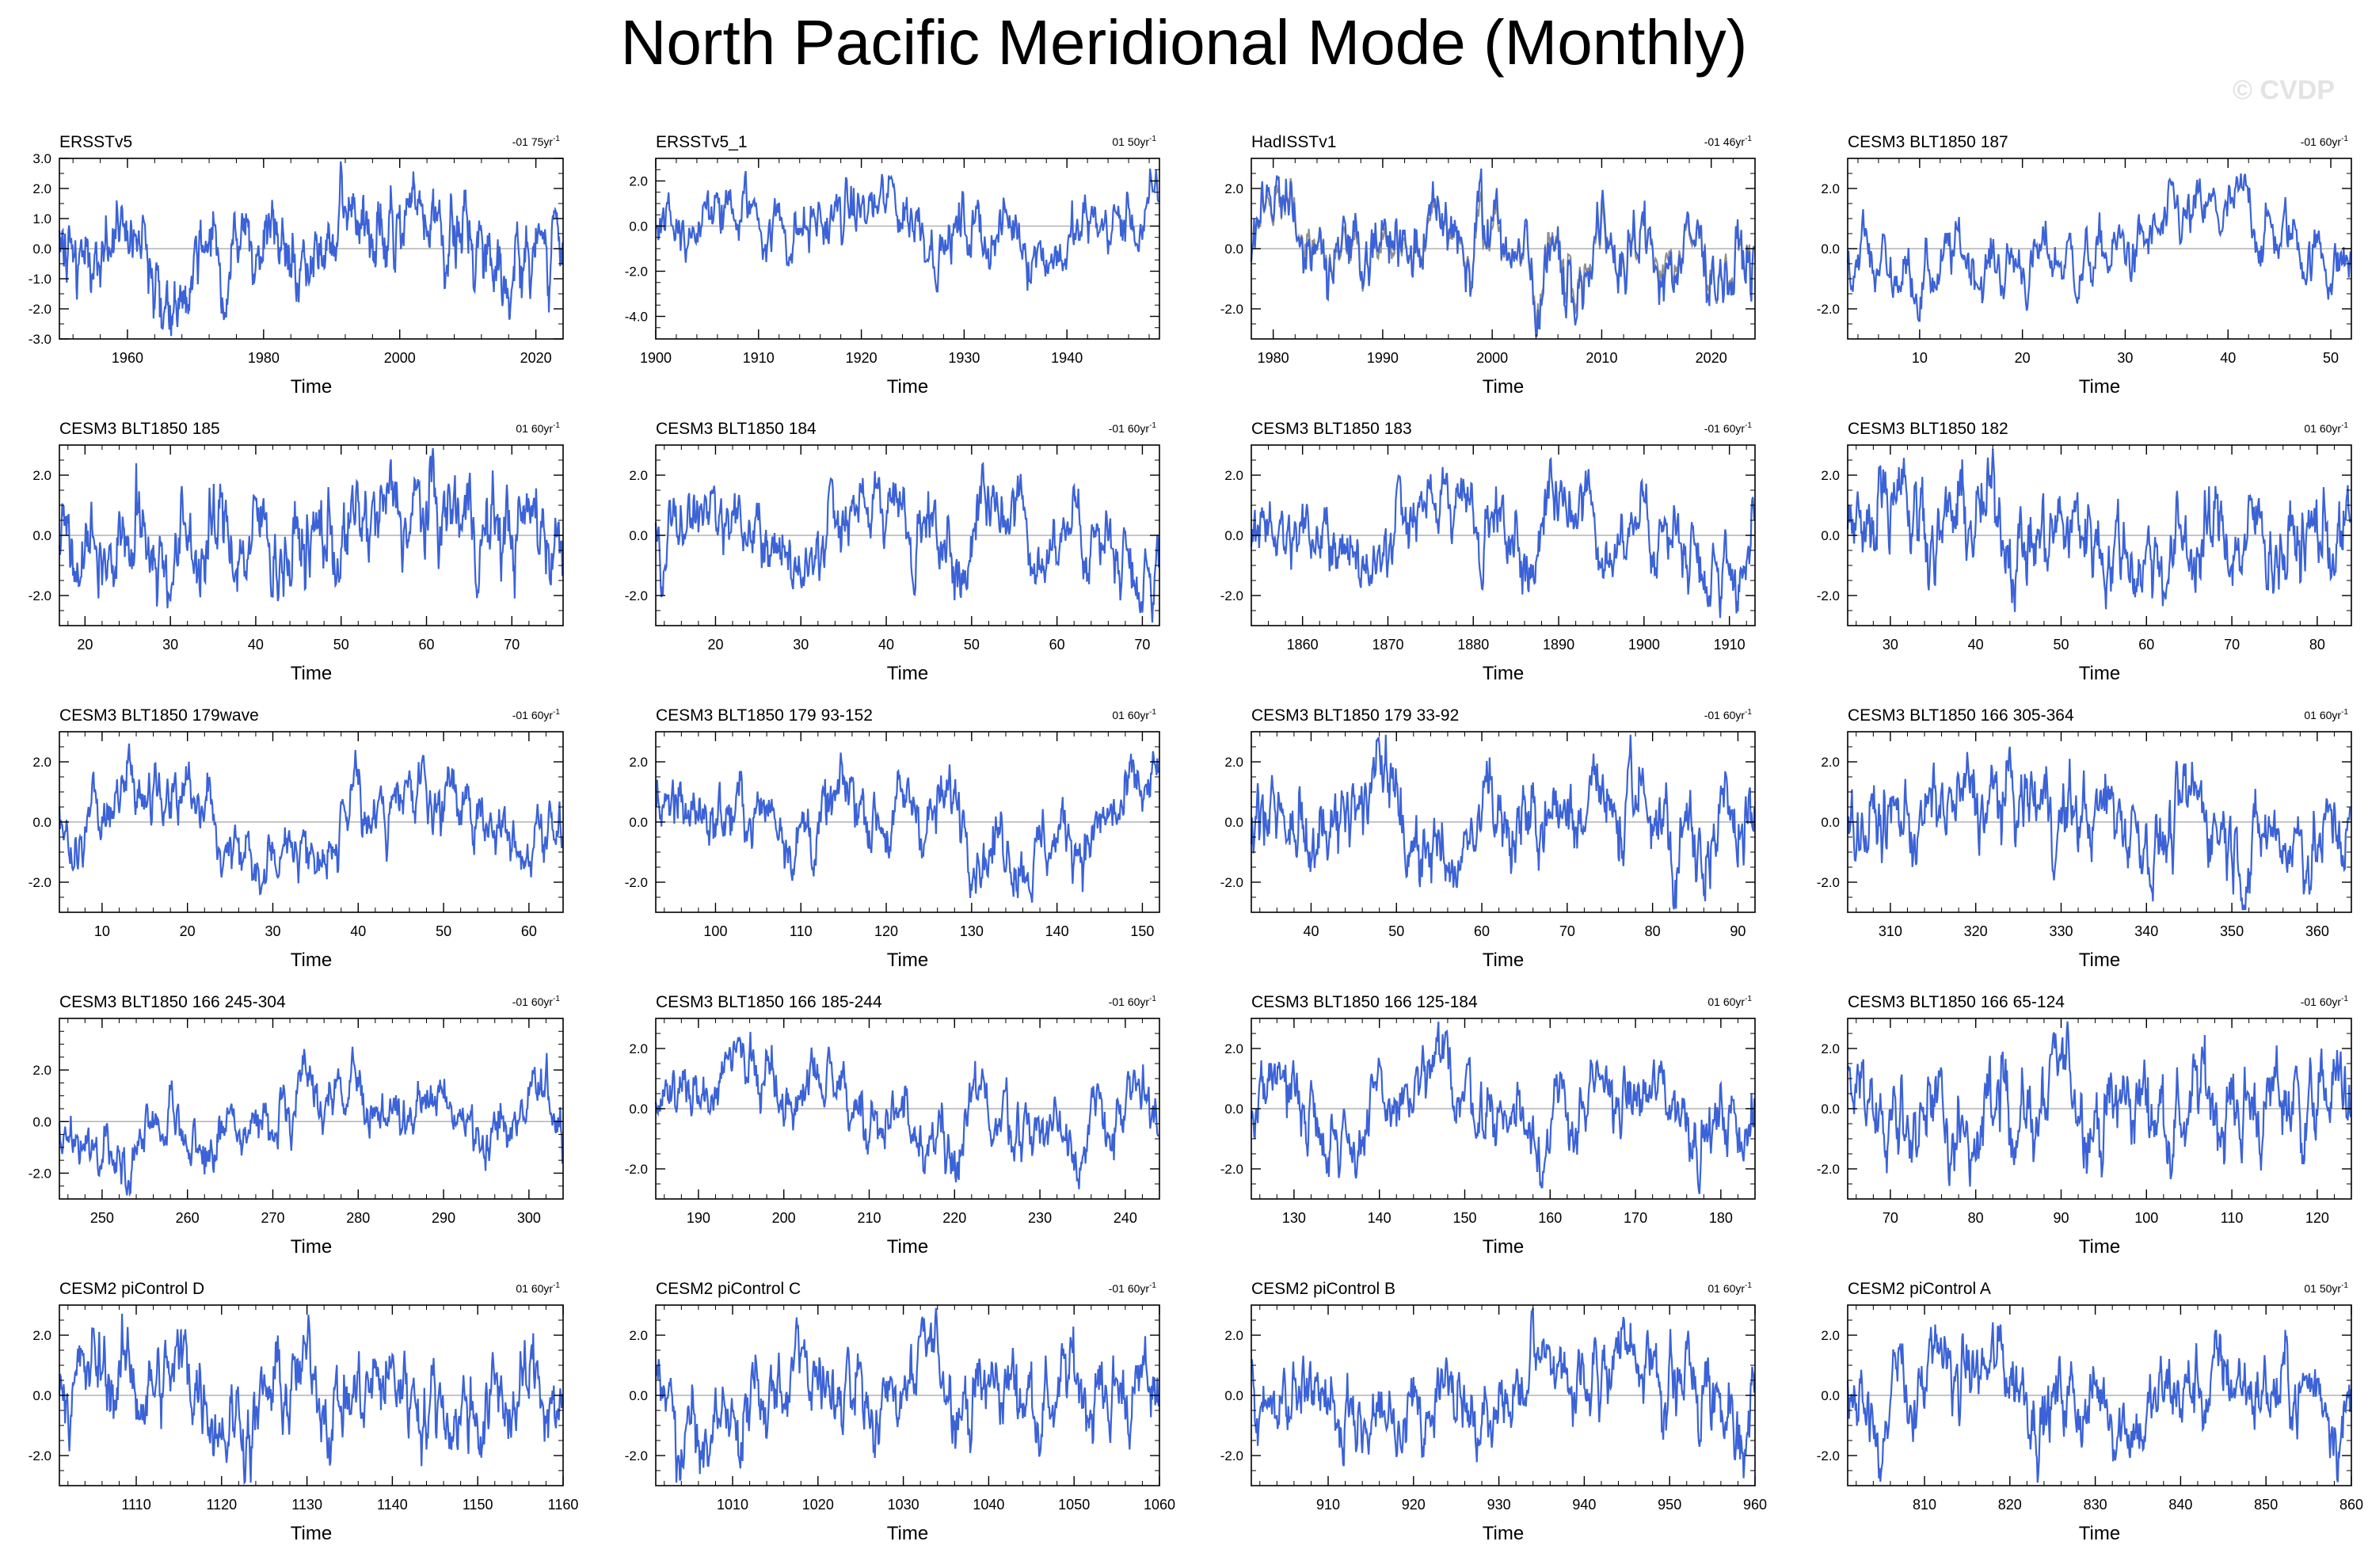 This screenshot has width=2368, height=1568. Describe the element at coordinates (272, 1218) in the screenshot. I see `xtick-label: 270` at that location.